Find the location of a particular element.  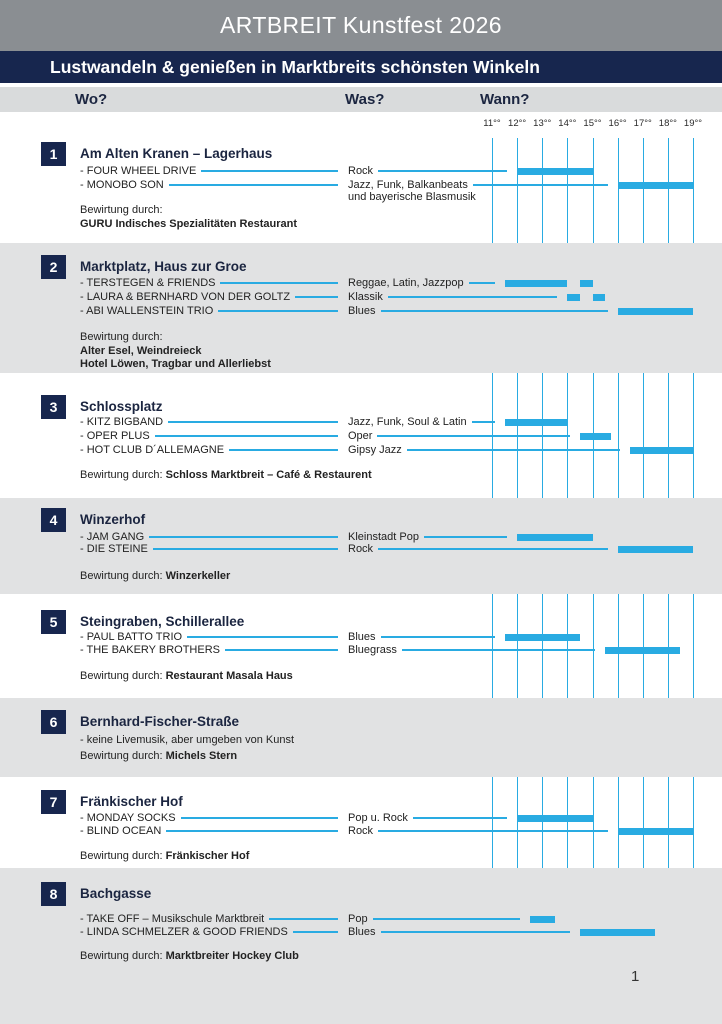

act-genre: Oper is located at coordinates (360, 436).